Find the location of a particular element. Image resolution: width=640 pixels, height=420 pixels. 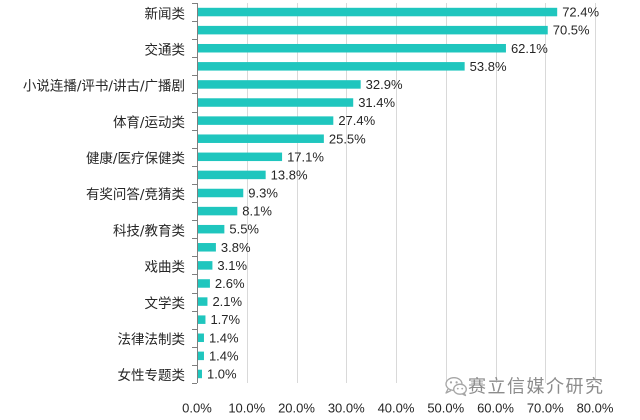

data-label: 1.7% is located at coordinates (225, 319).